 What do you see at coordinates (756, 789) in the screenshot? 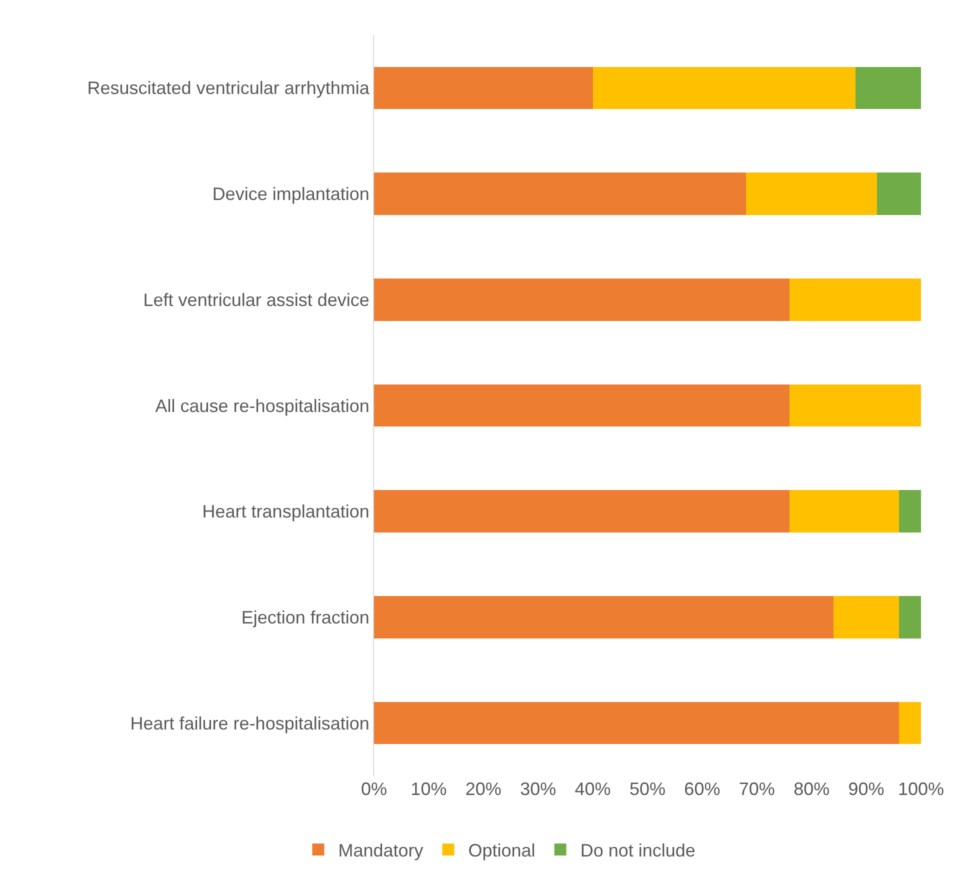
I see `x-tick-label: 70%` at bounding box center [756, 789].